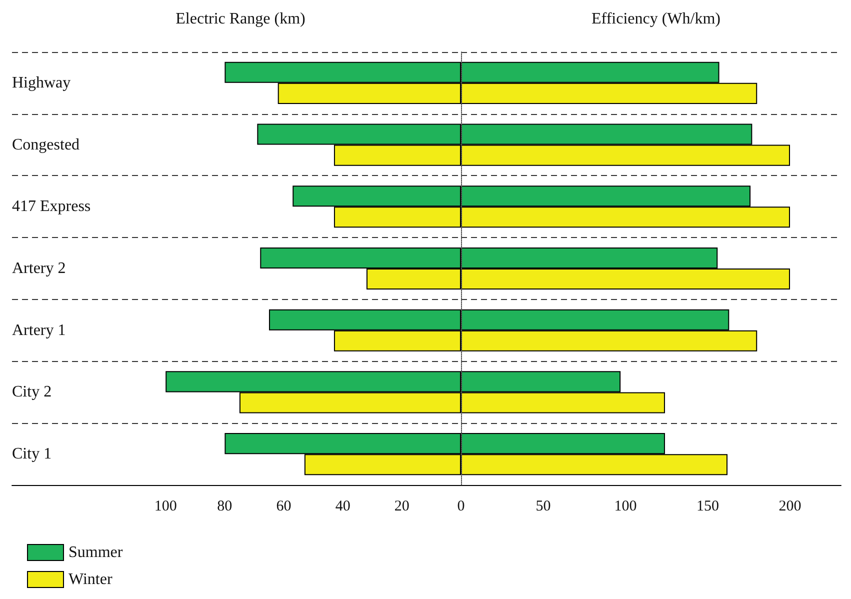 The width and height of the screenshot is (851, 599). Describe the element at coordinates (90, 579) in the screenshot. I see `legend-label: Winter` at that location.